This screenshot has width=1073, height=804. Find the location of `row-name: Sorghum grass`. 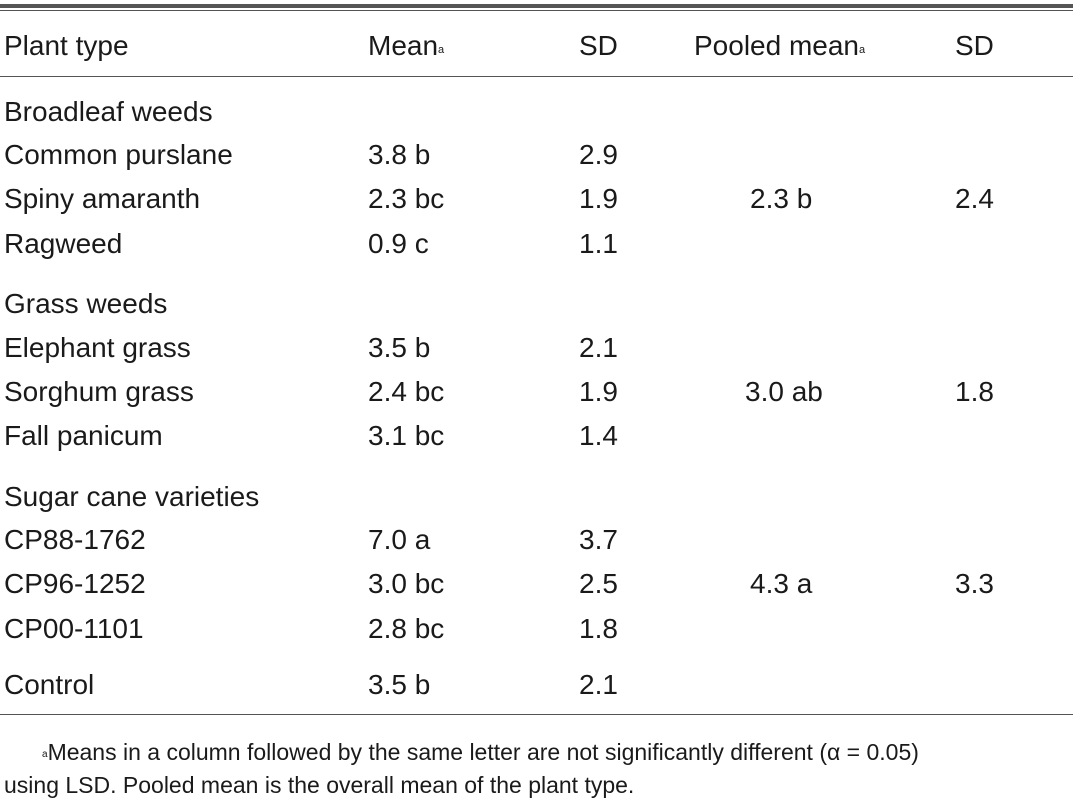

row-name: Sorghum grass is located at coordinates (99, 391).